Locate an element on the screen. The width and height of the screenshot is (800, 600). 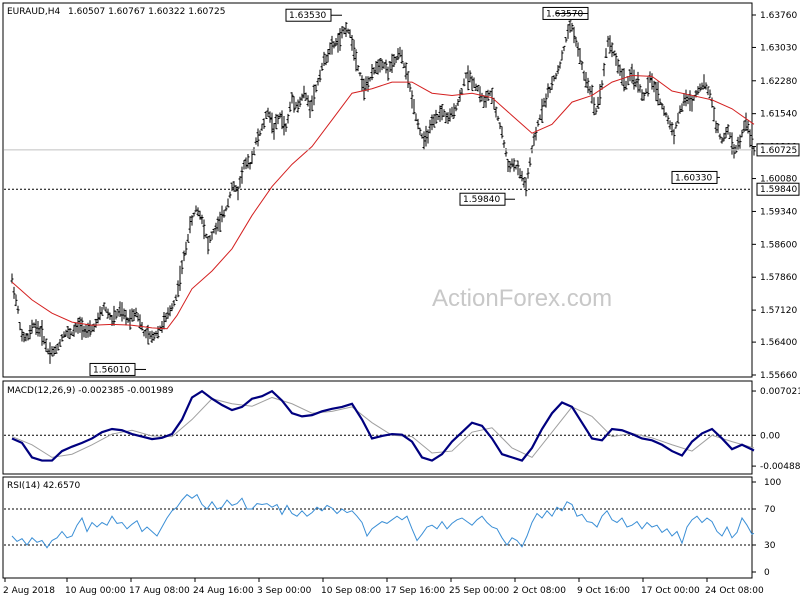
price-y-tick-label: 1.62280 is located at coordinates (778, 82).